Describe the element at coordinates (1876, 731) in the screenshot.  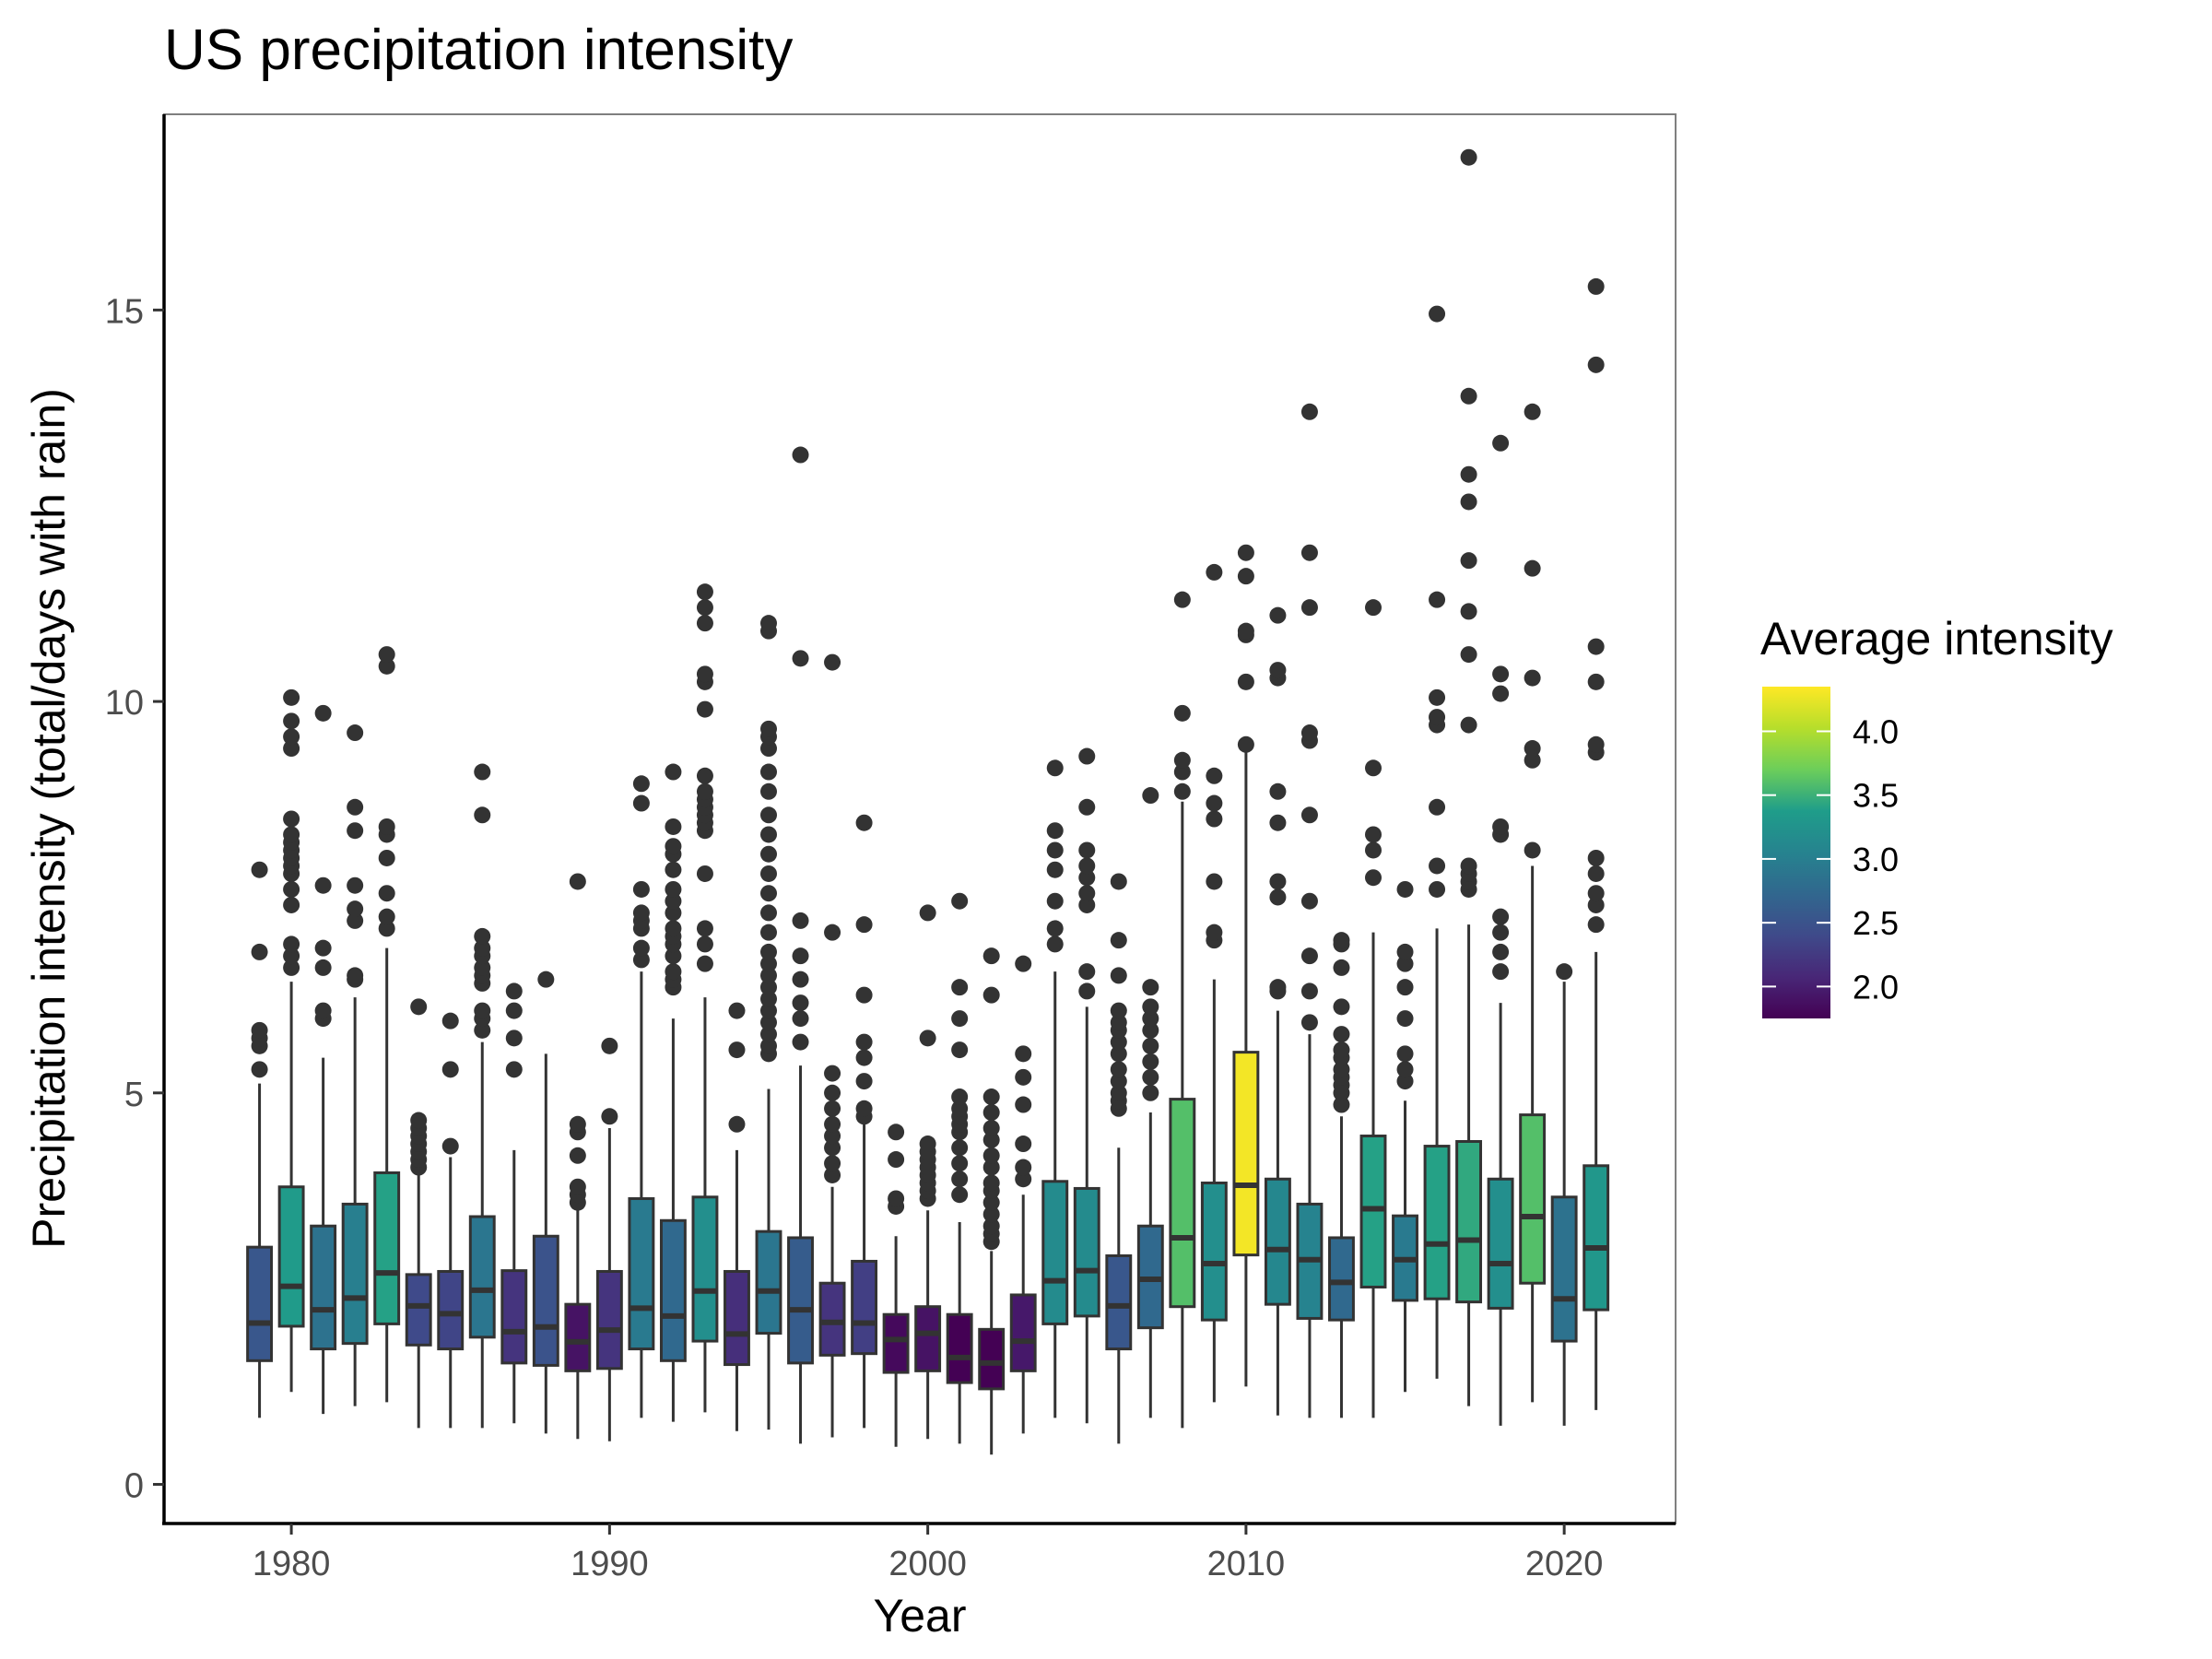
I see `legend-tick-label: 4.0` at that location.